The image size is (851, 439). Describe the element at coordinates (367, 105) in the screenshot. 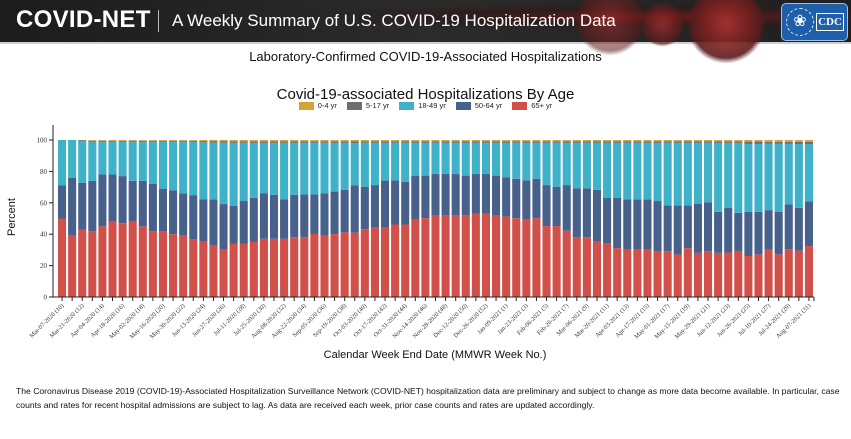

I see `legend-item: 5-17 yr` at that location.